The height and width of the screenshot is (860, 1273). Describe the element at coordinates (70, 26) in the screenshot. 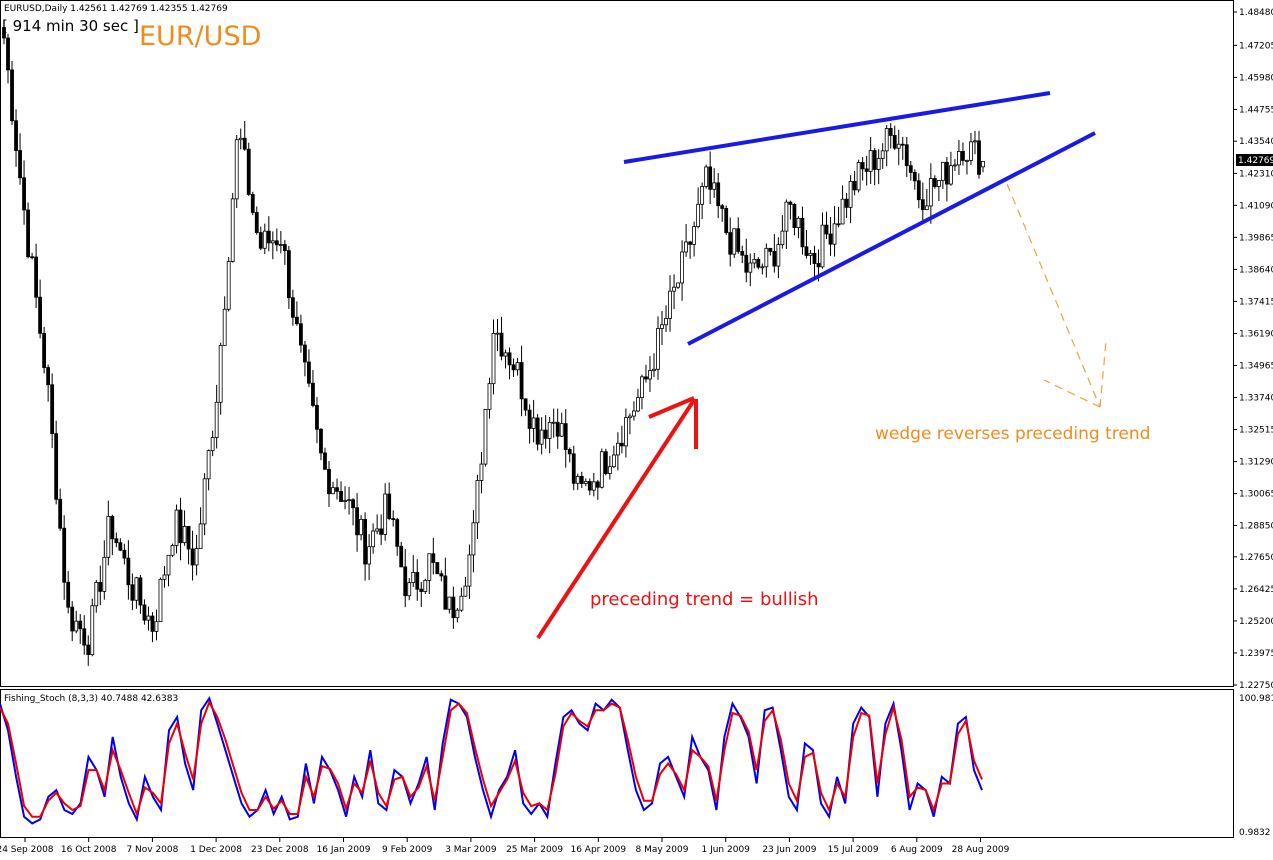

I see `timer-label: [ 914 min 30 sec ]` at that location.